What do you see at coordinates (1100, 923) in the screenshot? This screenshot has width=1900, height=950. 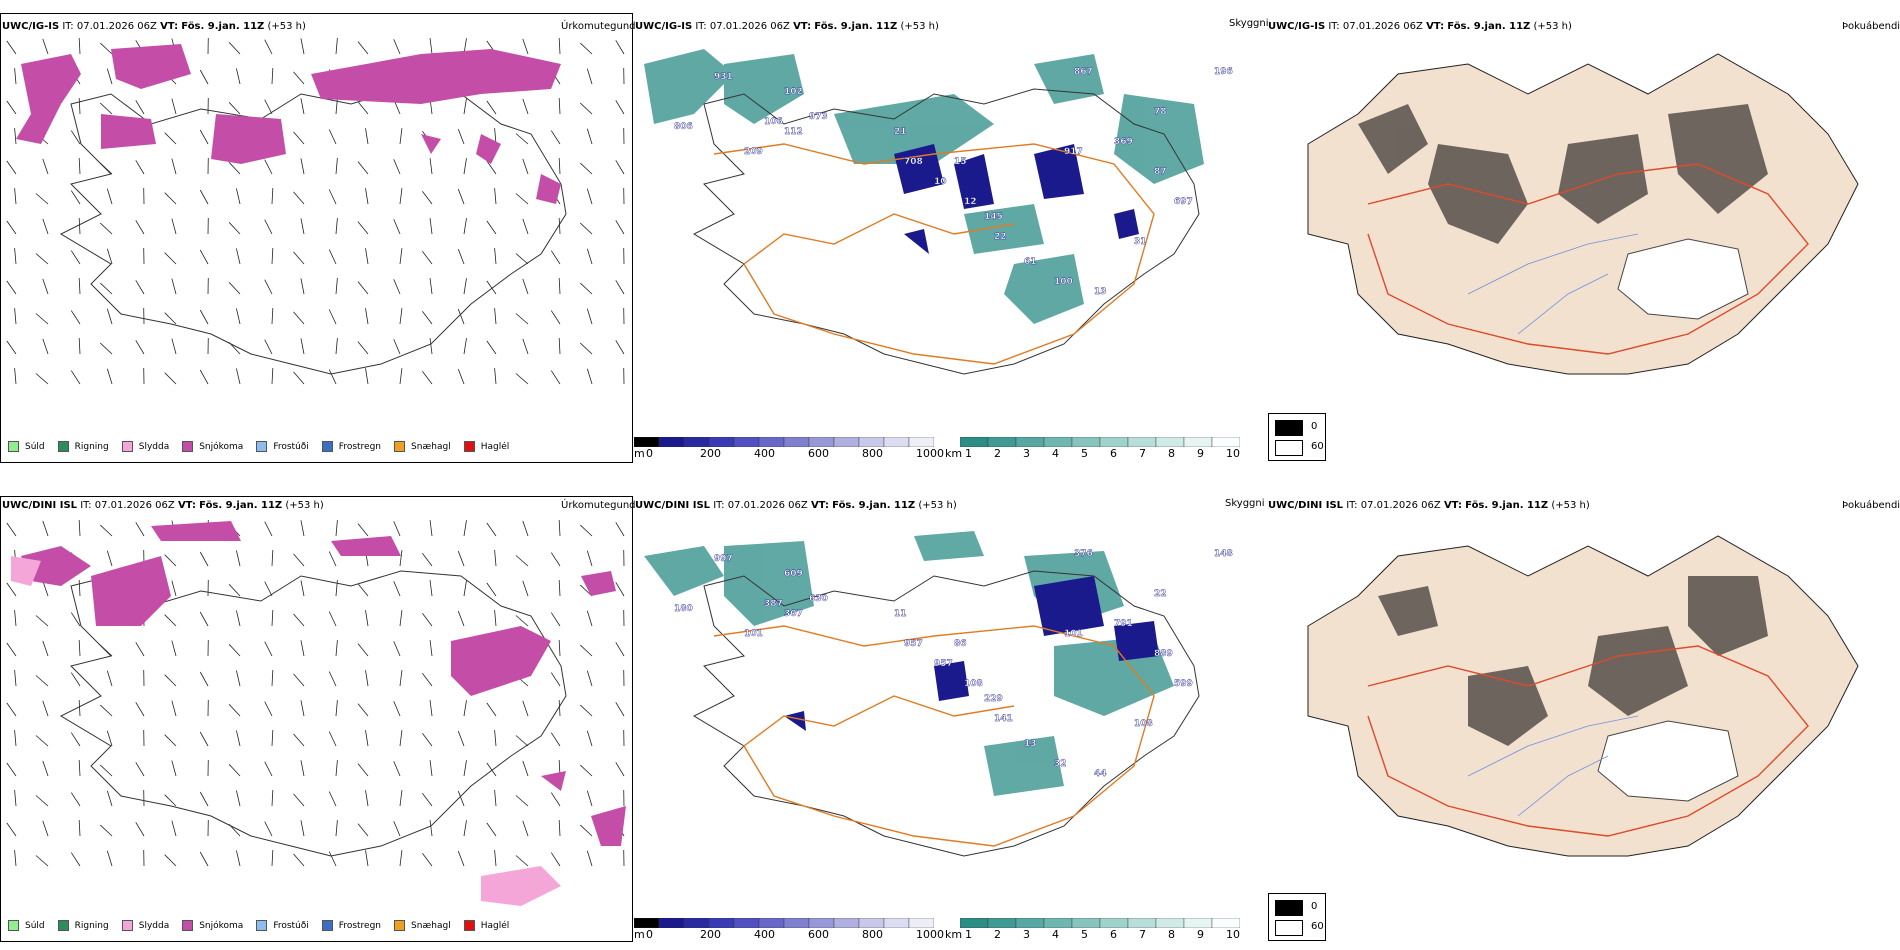 I see `vis-colorbar-row2` at bounding box center [1100, 923].